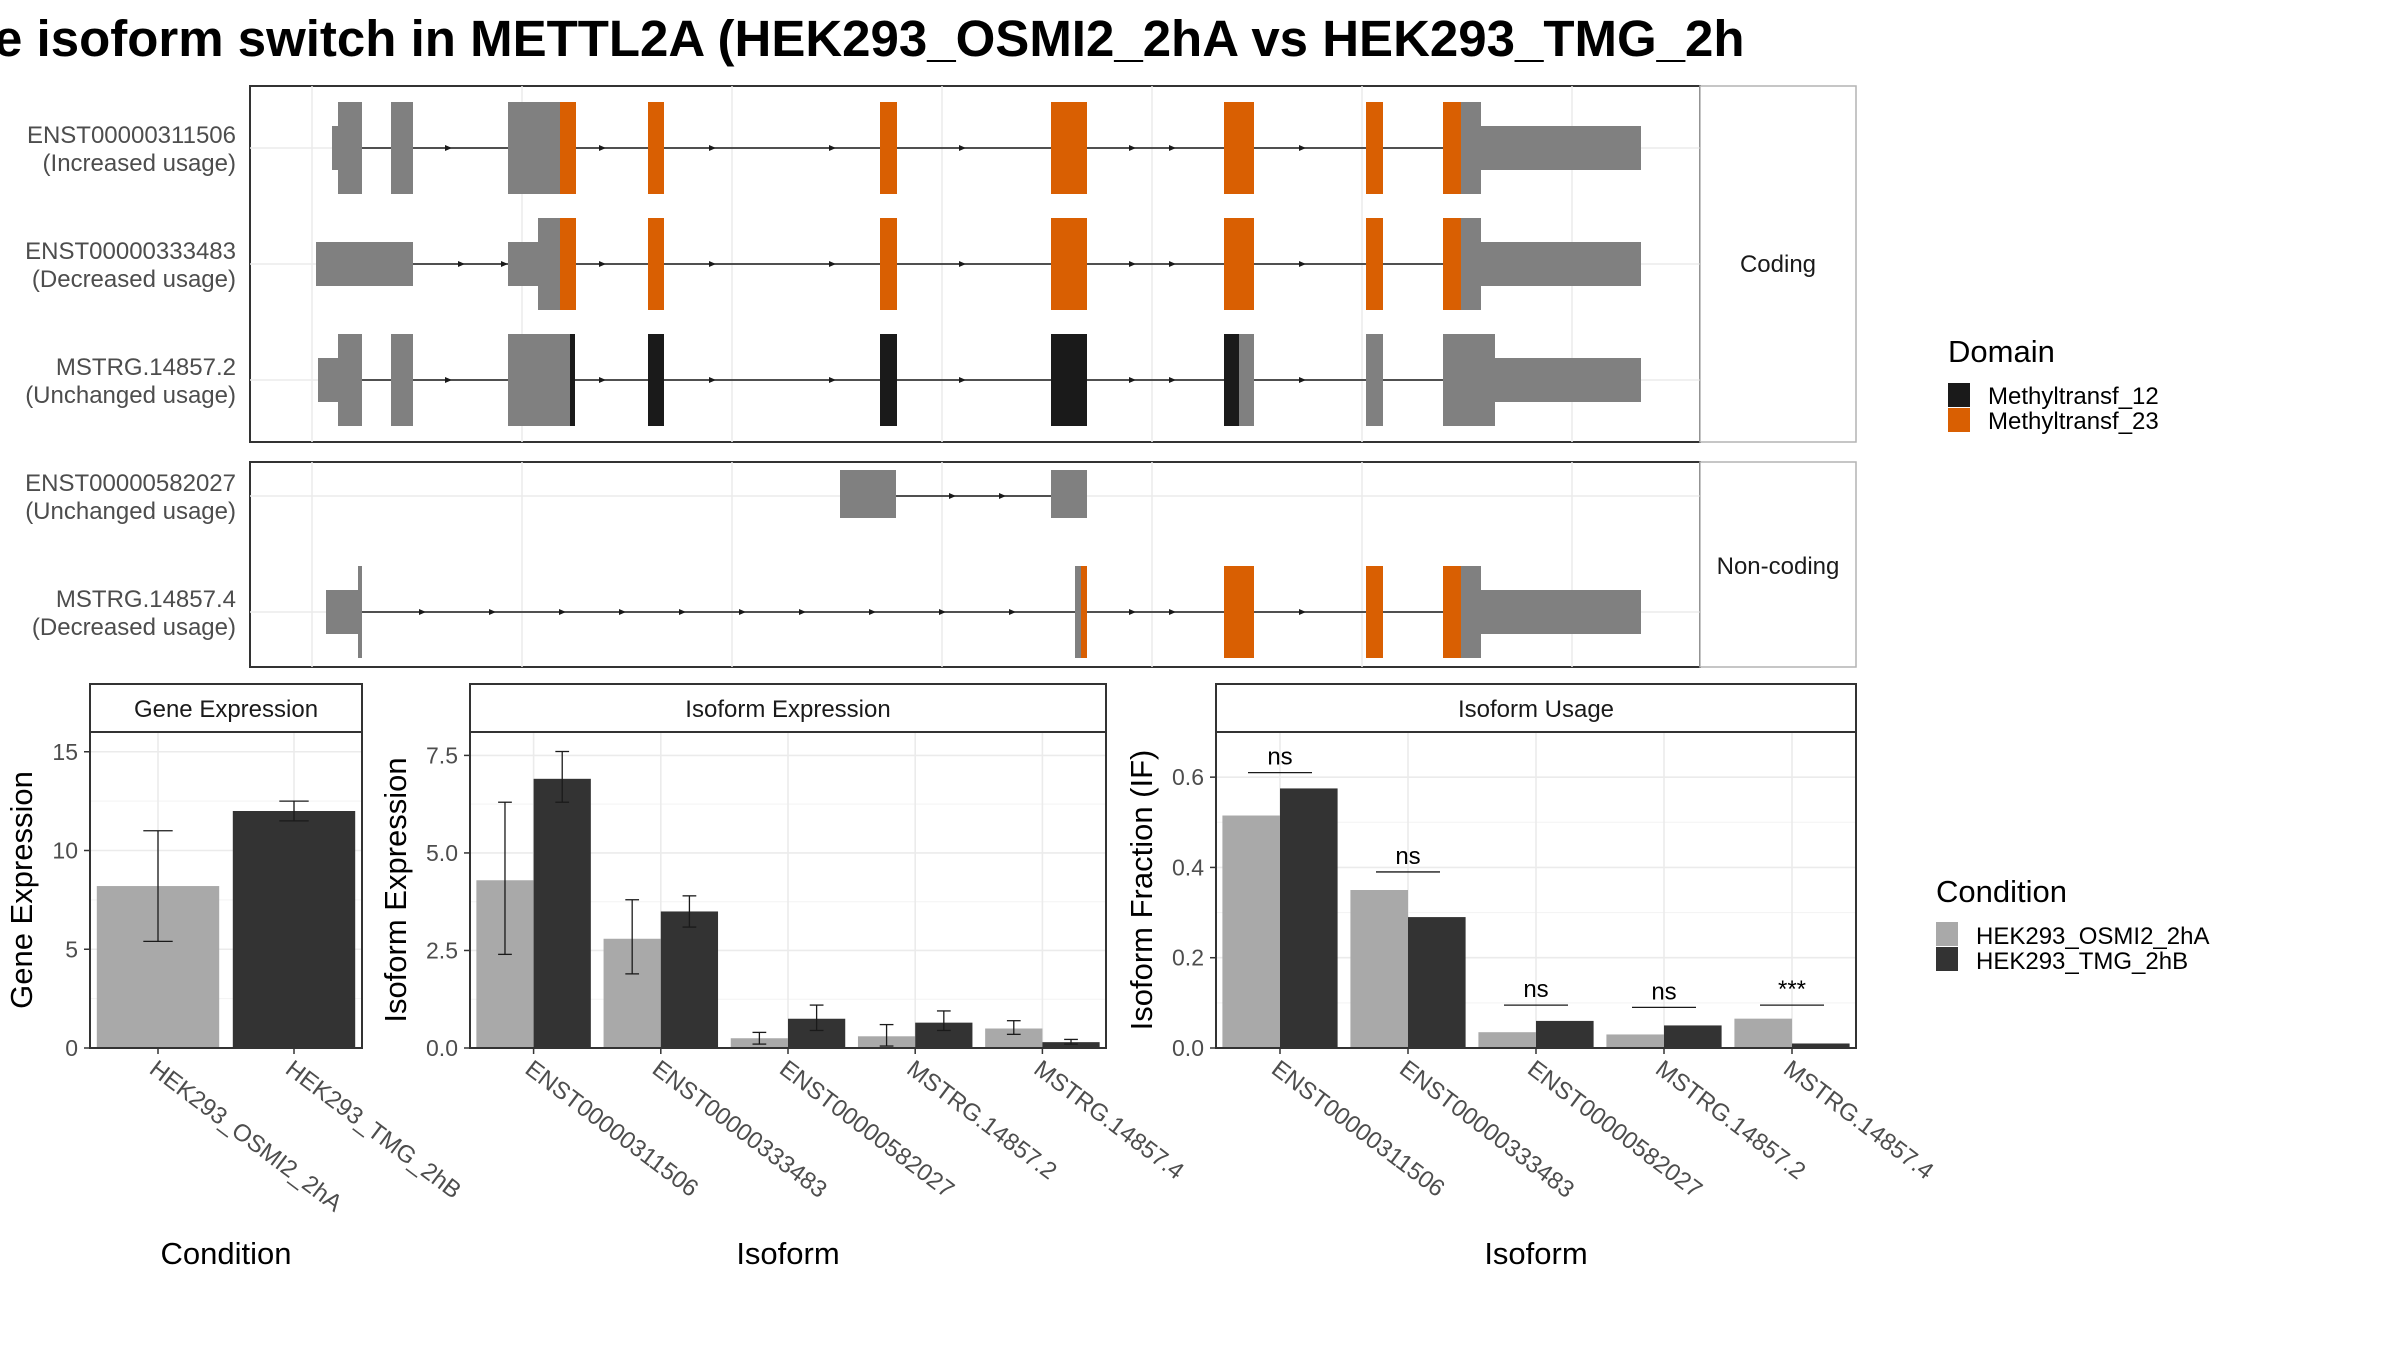 The width and height of the screenshot is (2400, 1350). Describe the element at coordinates (2082, 961) in the screenshot. I see `condition-legend-label: HEK293_TMG_2hB` at that location.